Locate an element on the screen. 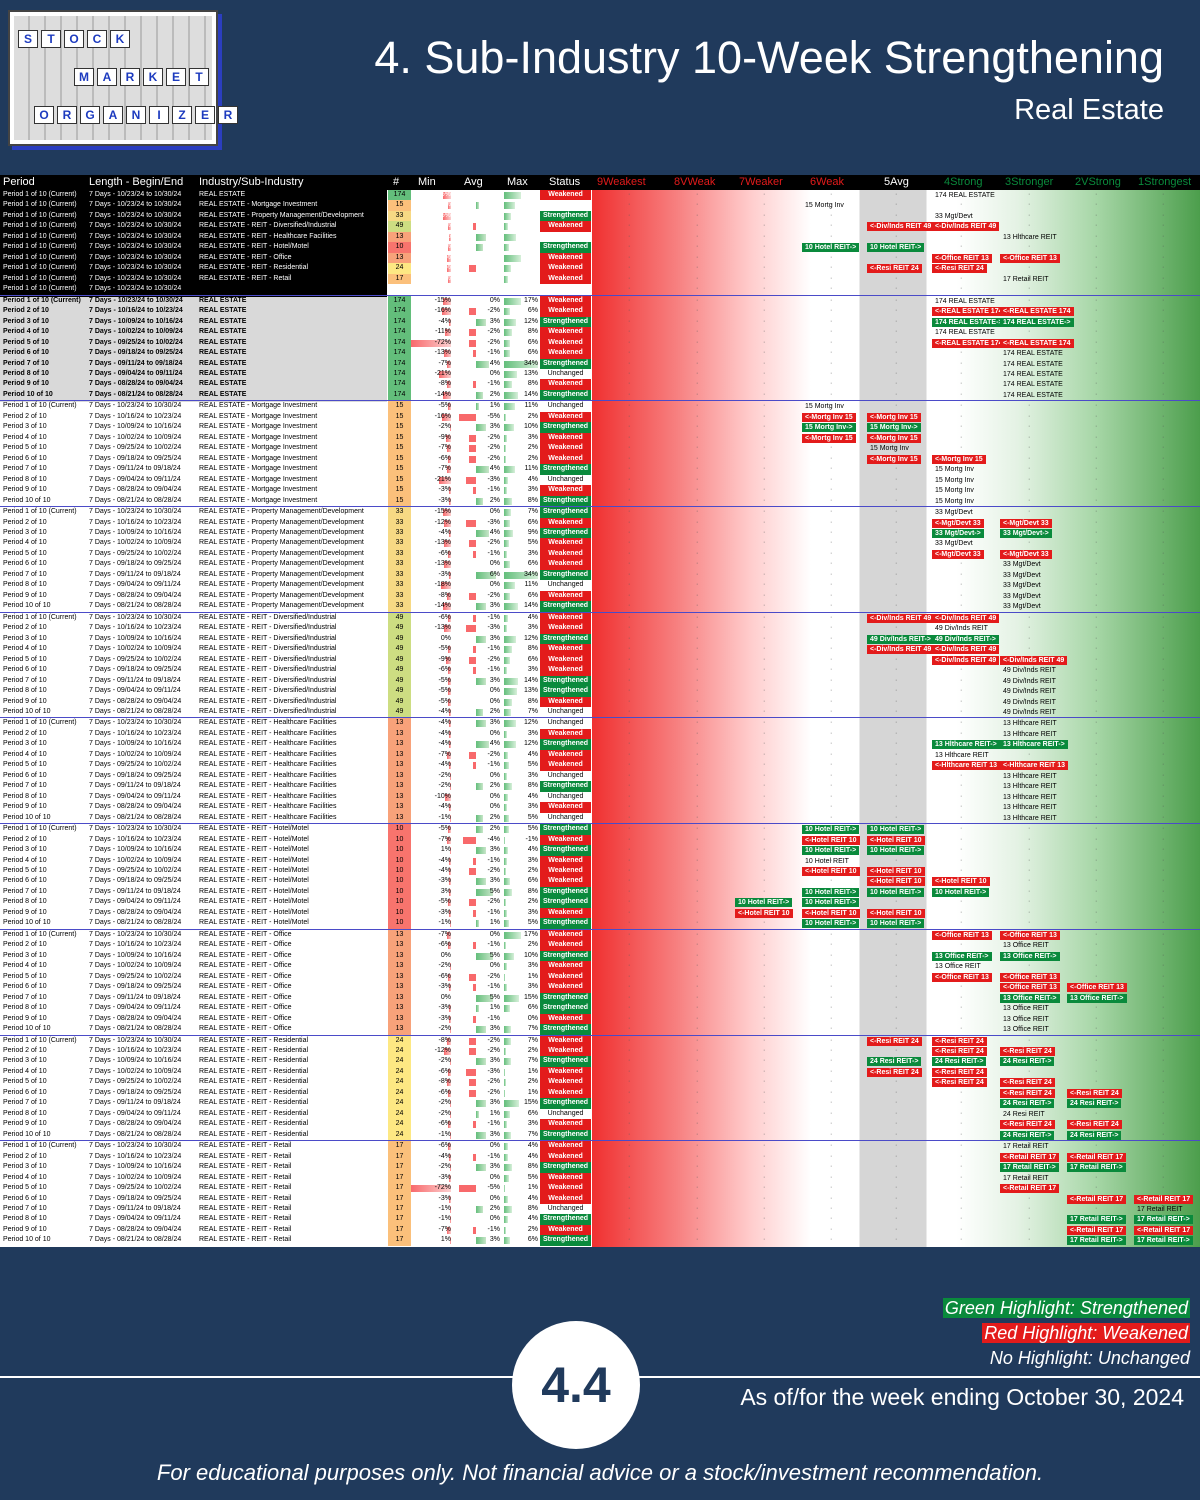 This screenshot has height=1500, width=1200. min-cell: -12% is located at coordinates (442, 1050).